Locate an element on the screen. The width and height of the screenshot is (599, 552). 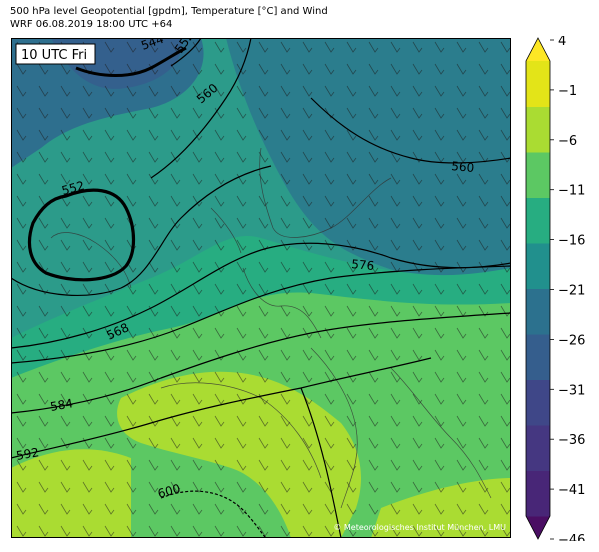
colorbar-tick-label: −36 is located at coordinates (571, 440).